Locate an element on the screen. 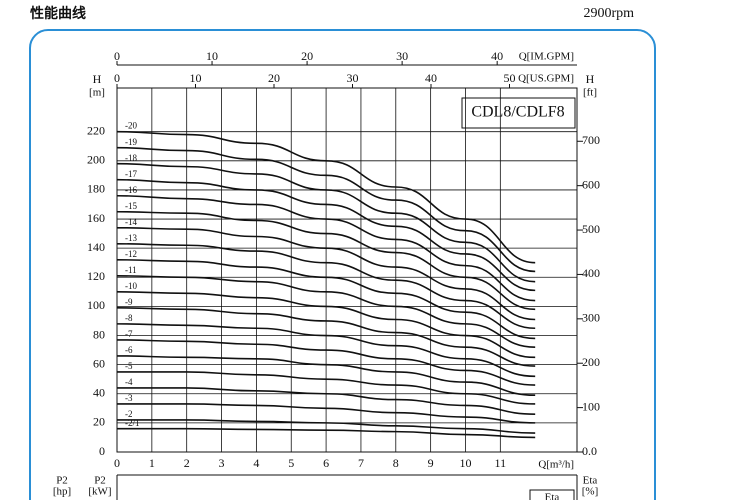 Image resolution: width=750 pixels, height=500 pixels. p2-kw: P2 is located at coordinates (100, 481).